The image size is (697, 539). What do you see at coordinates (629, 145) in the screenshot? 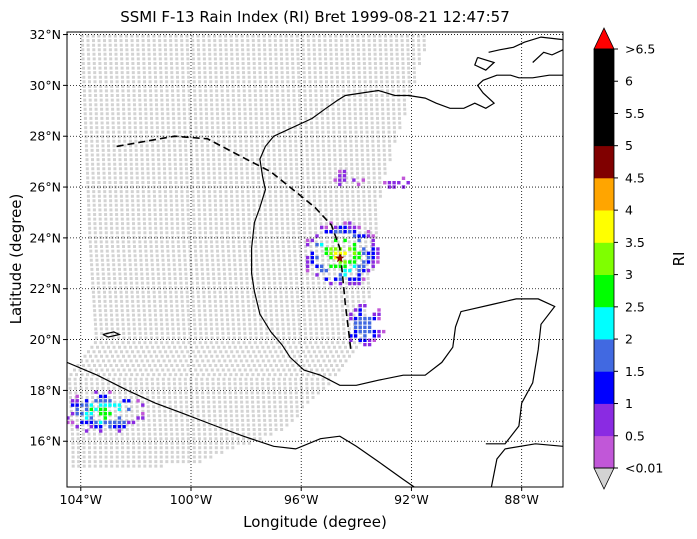
I see `colorbar-tick-label: 5` at bounding box center [629, 145].